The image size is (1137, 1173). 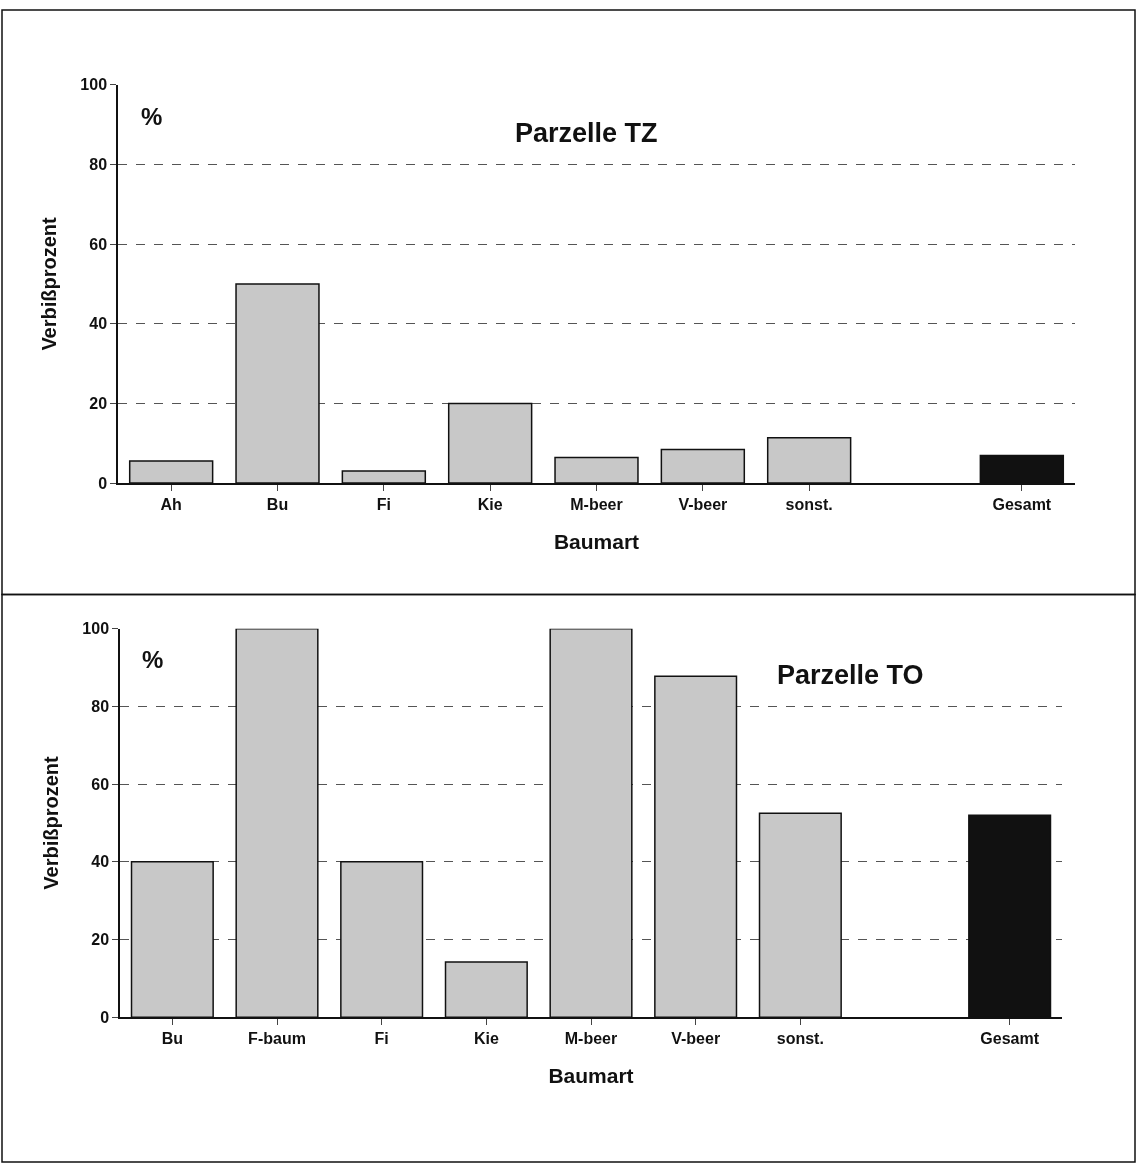 What do you see at coordinates (586, 133) in the screenshot?
I see `text: Parzelle TZ` at bounding box center [586, 133].